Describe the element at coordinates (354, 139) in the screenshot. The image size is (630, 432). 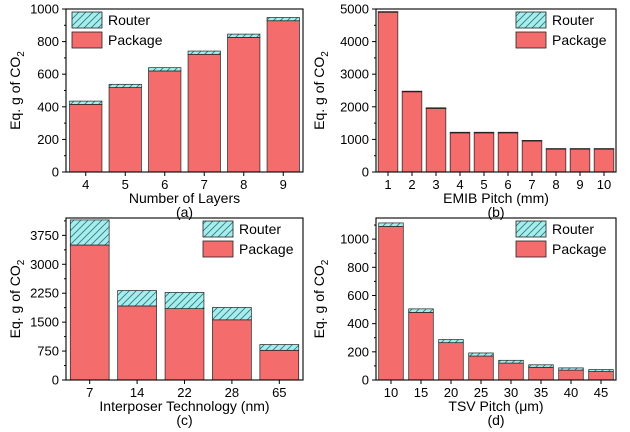
I see `y-tick-label-b: 1000` at that location.